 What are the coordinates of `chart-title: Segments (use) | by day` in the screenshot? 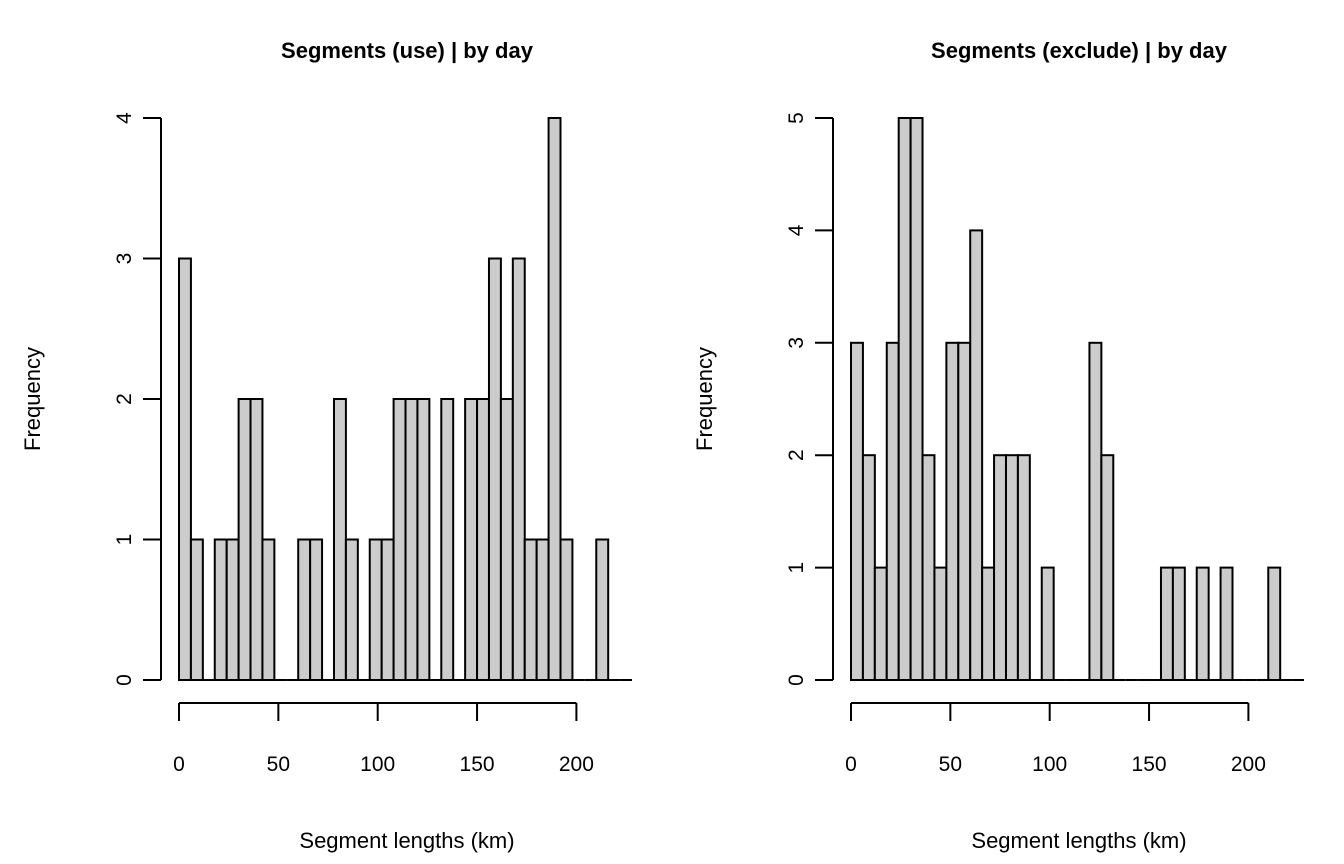 It's located at (407, 50).